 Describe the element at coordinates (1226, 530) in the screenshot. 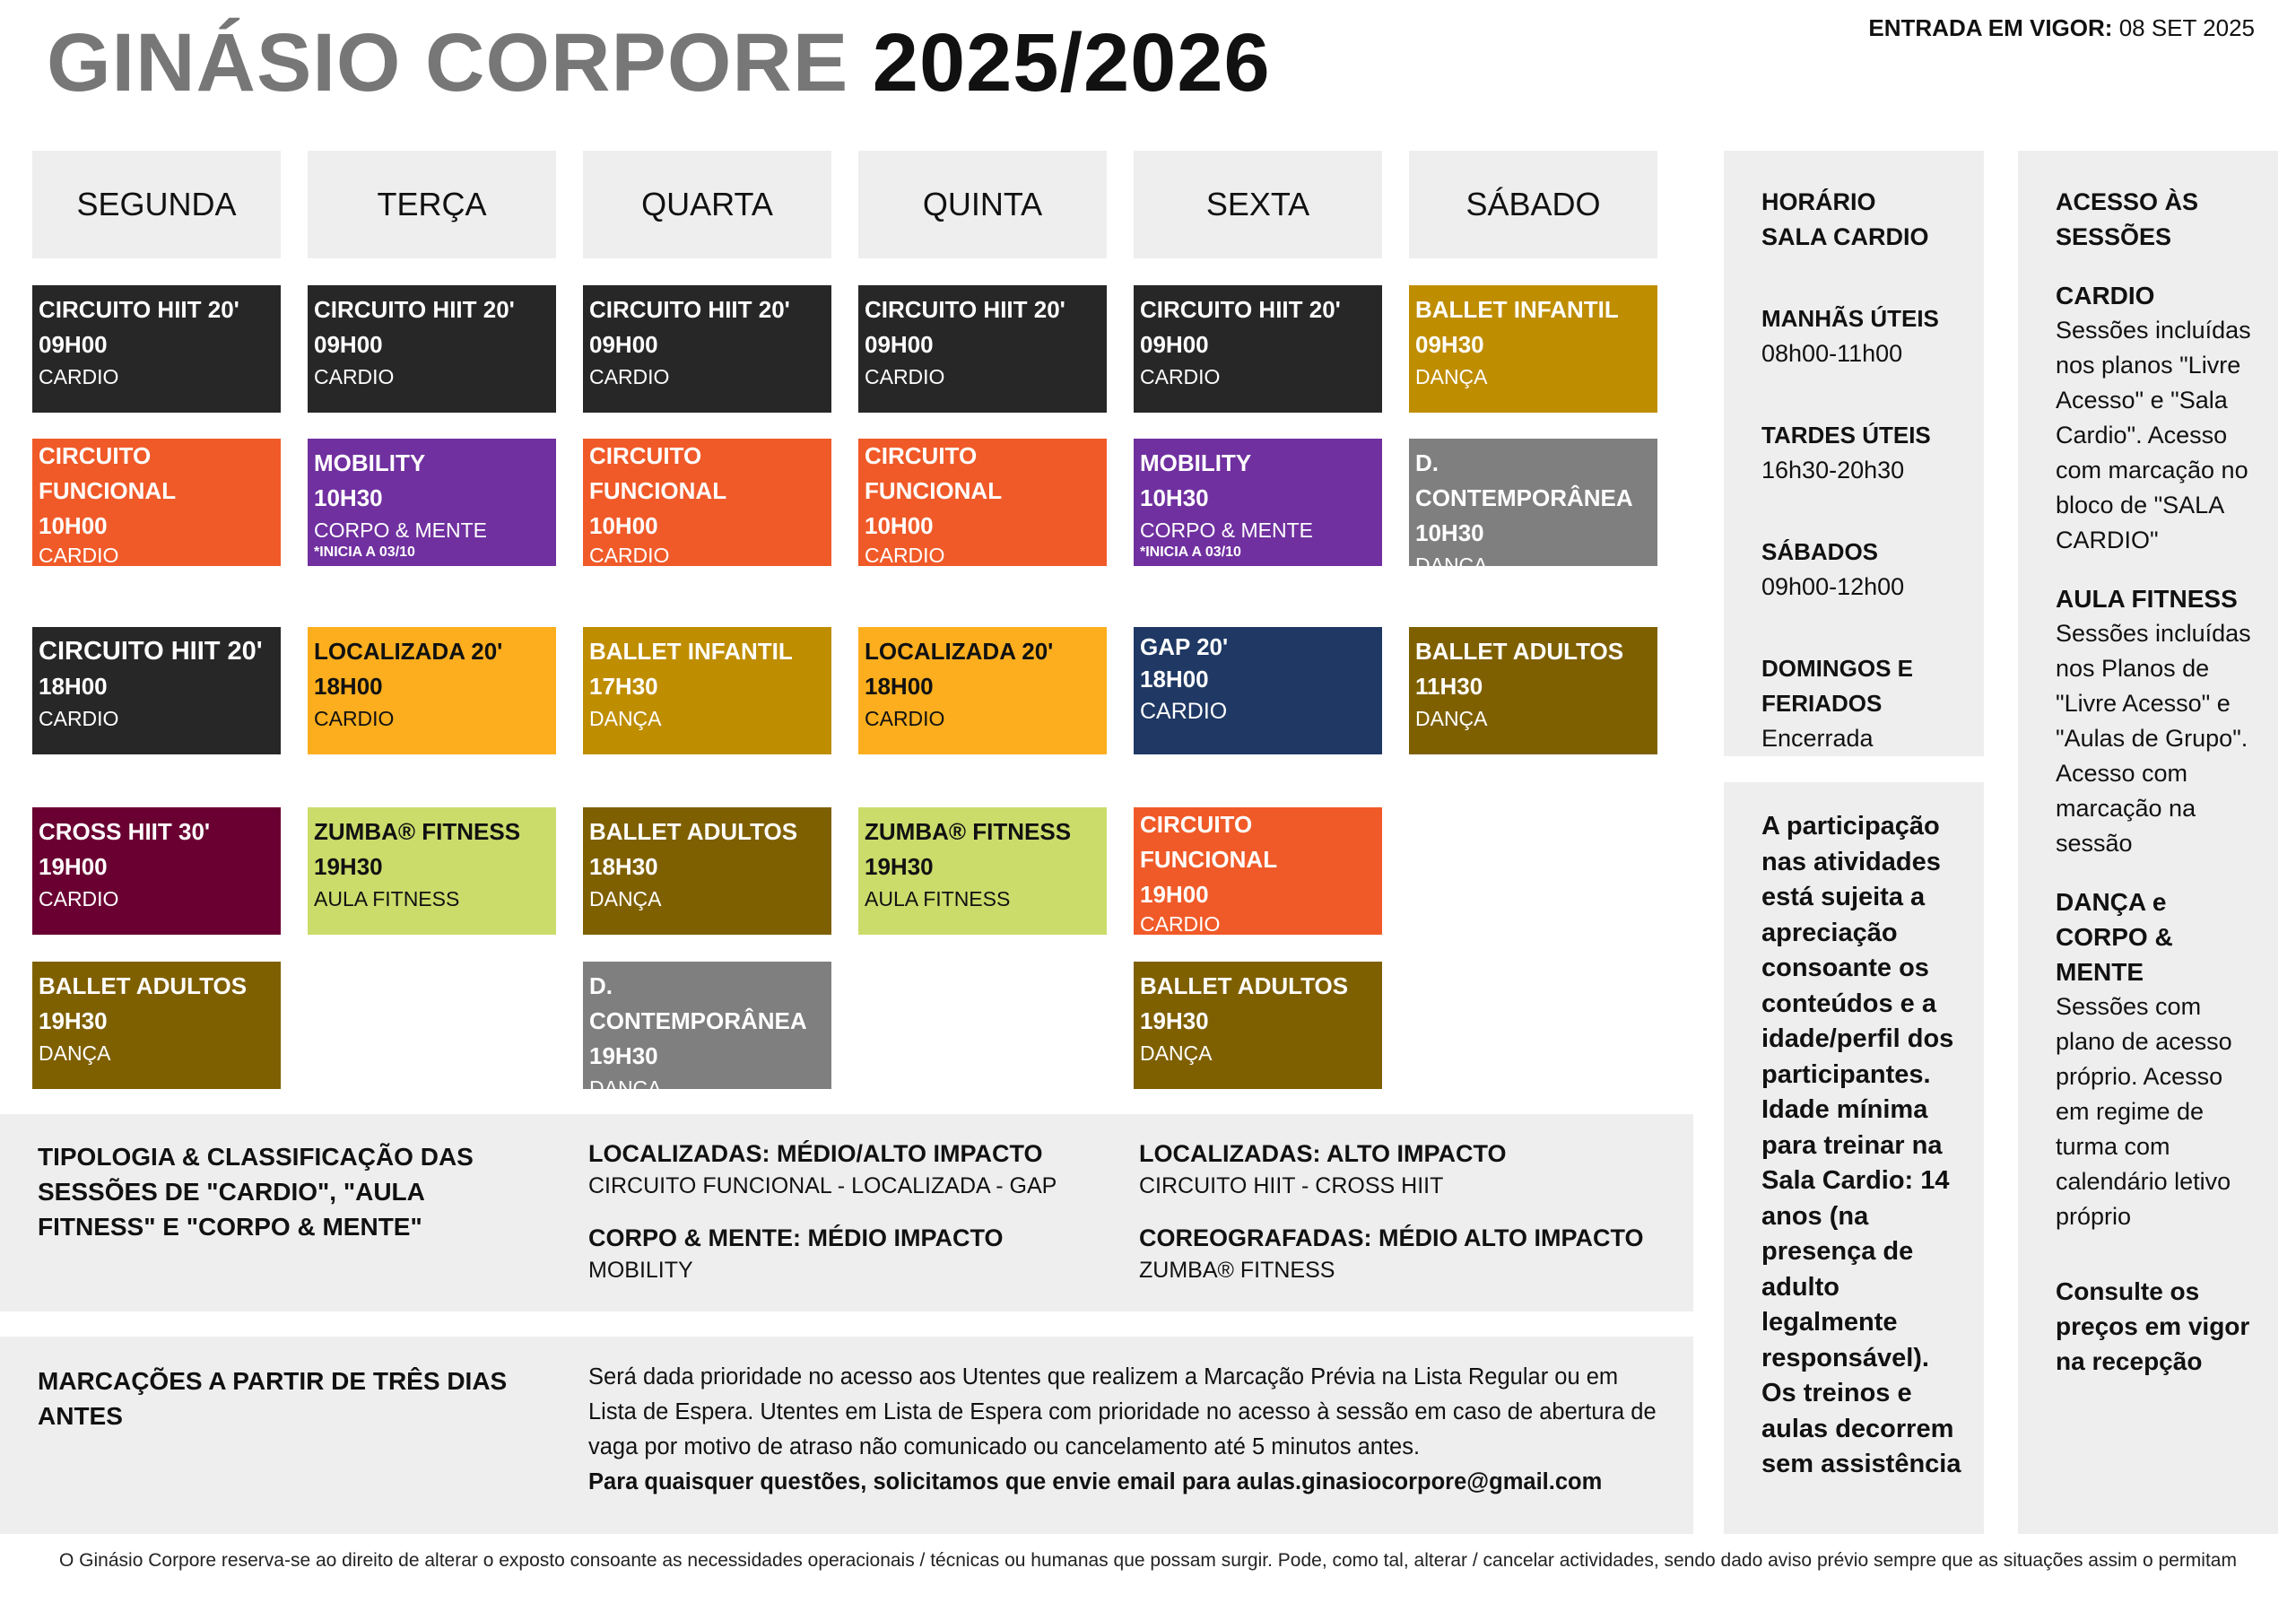

I see `class-category: CORPO & MENTE` at that location.